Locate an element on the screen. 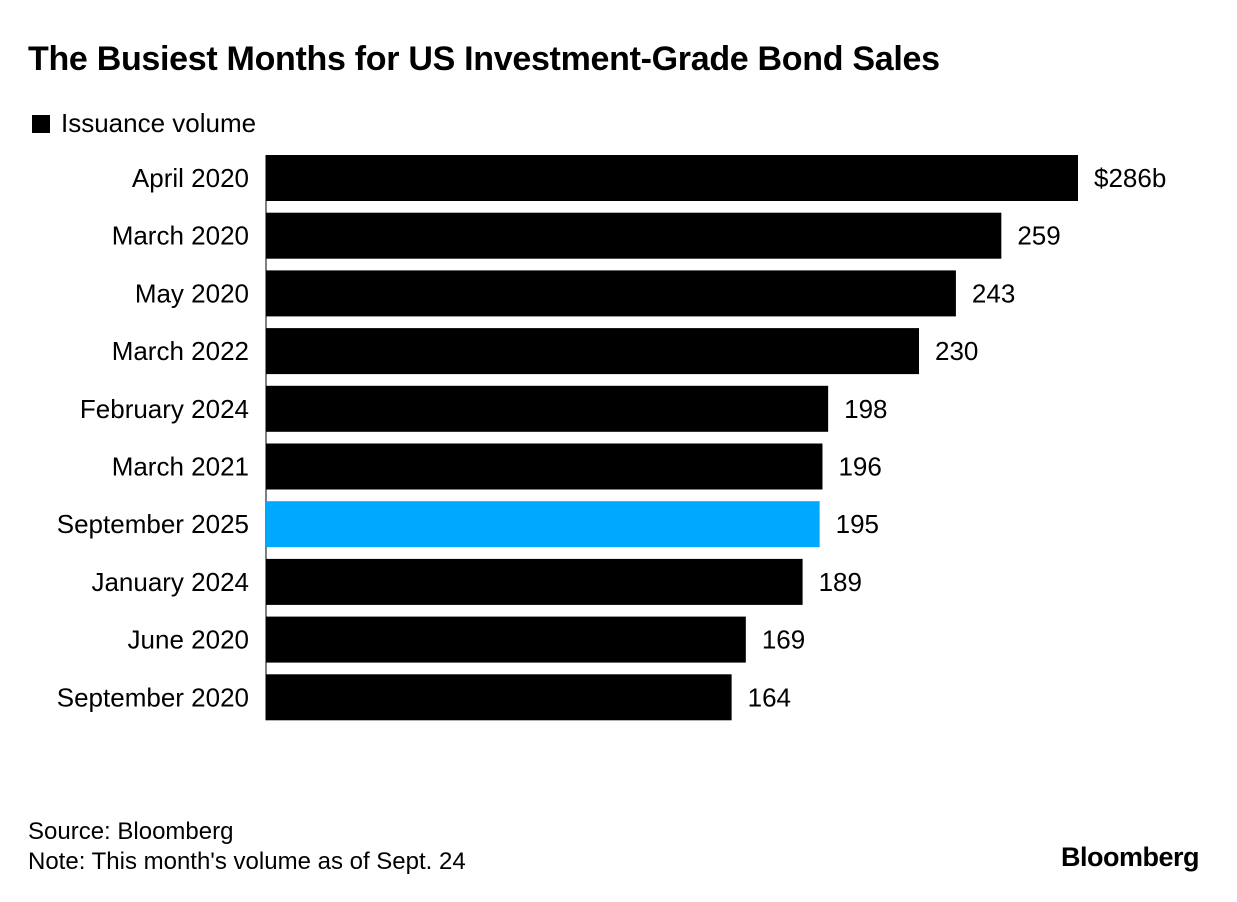 The width and height of the screenshot is (1237, 902). bar-may-2020 is located at coordinates (611, 293).